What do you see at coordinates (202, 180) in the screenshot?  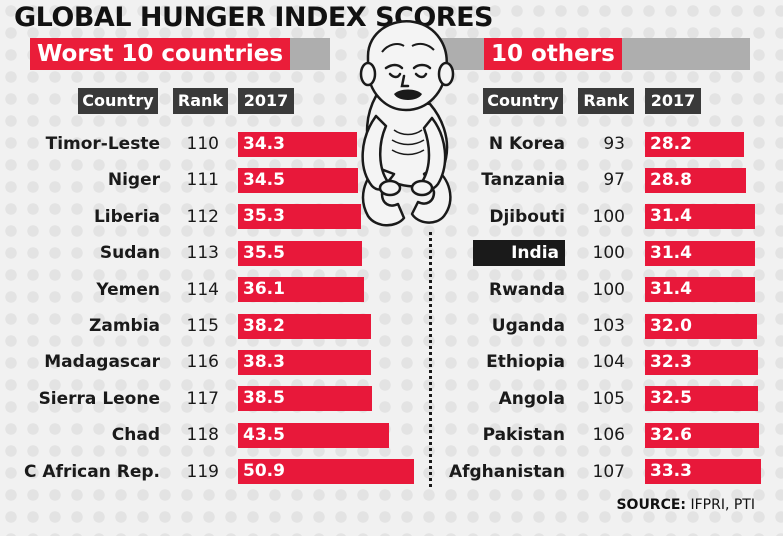 I see `rank-value: 111` at bounding box center [202, 180].